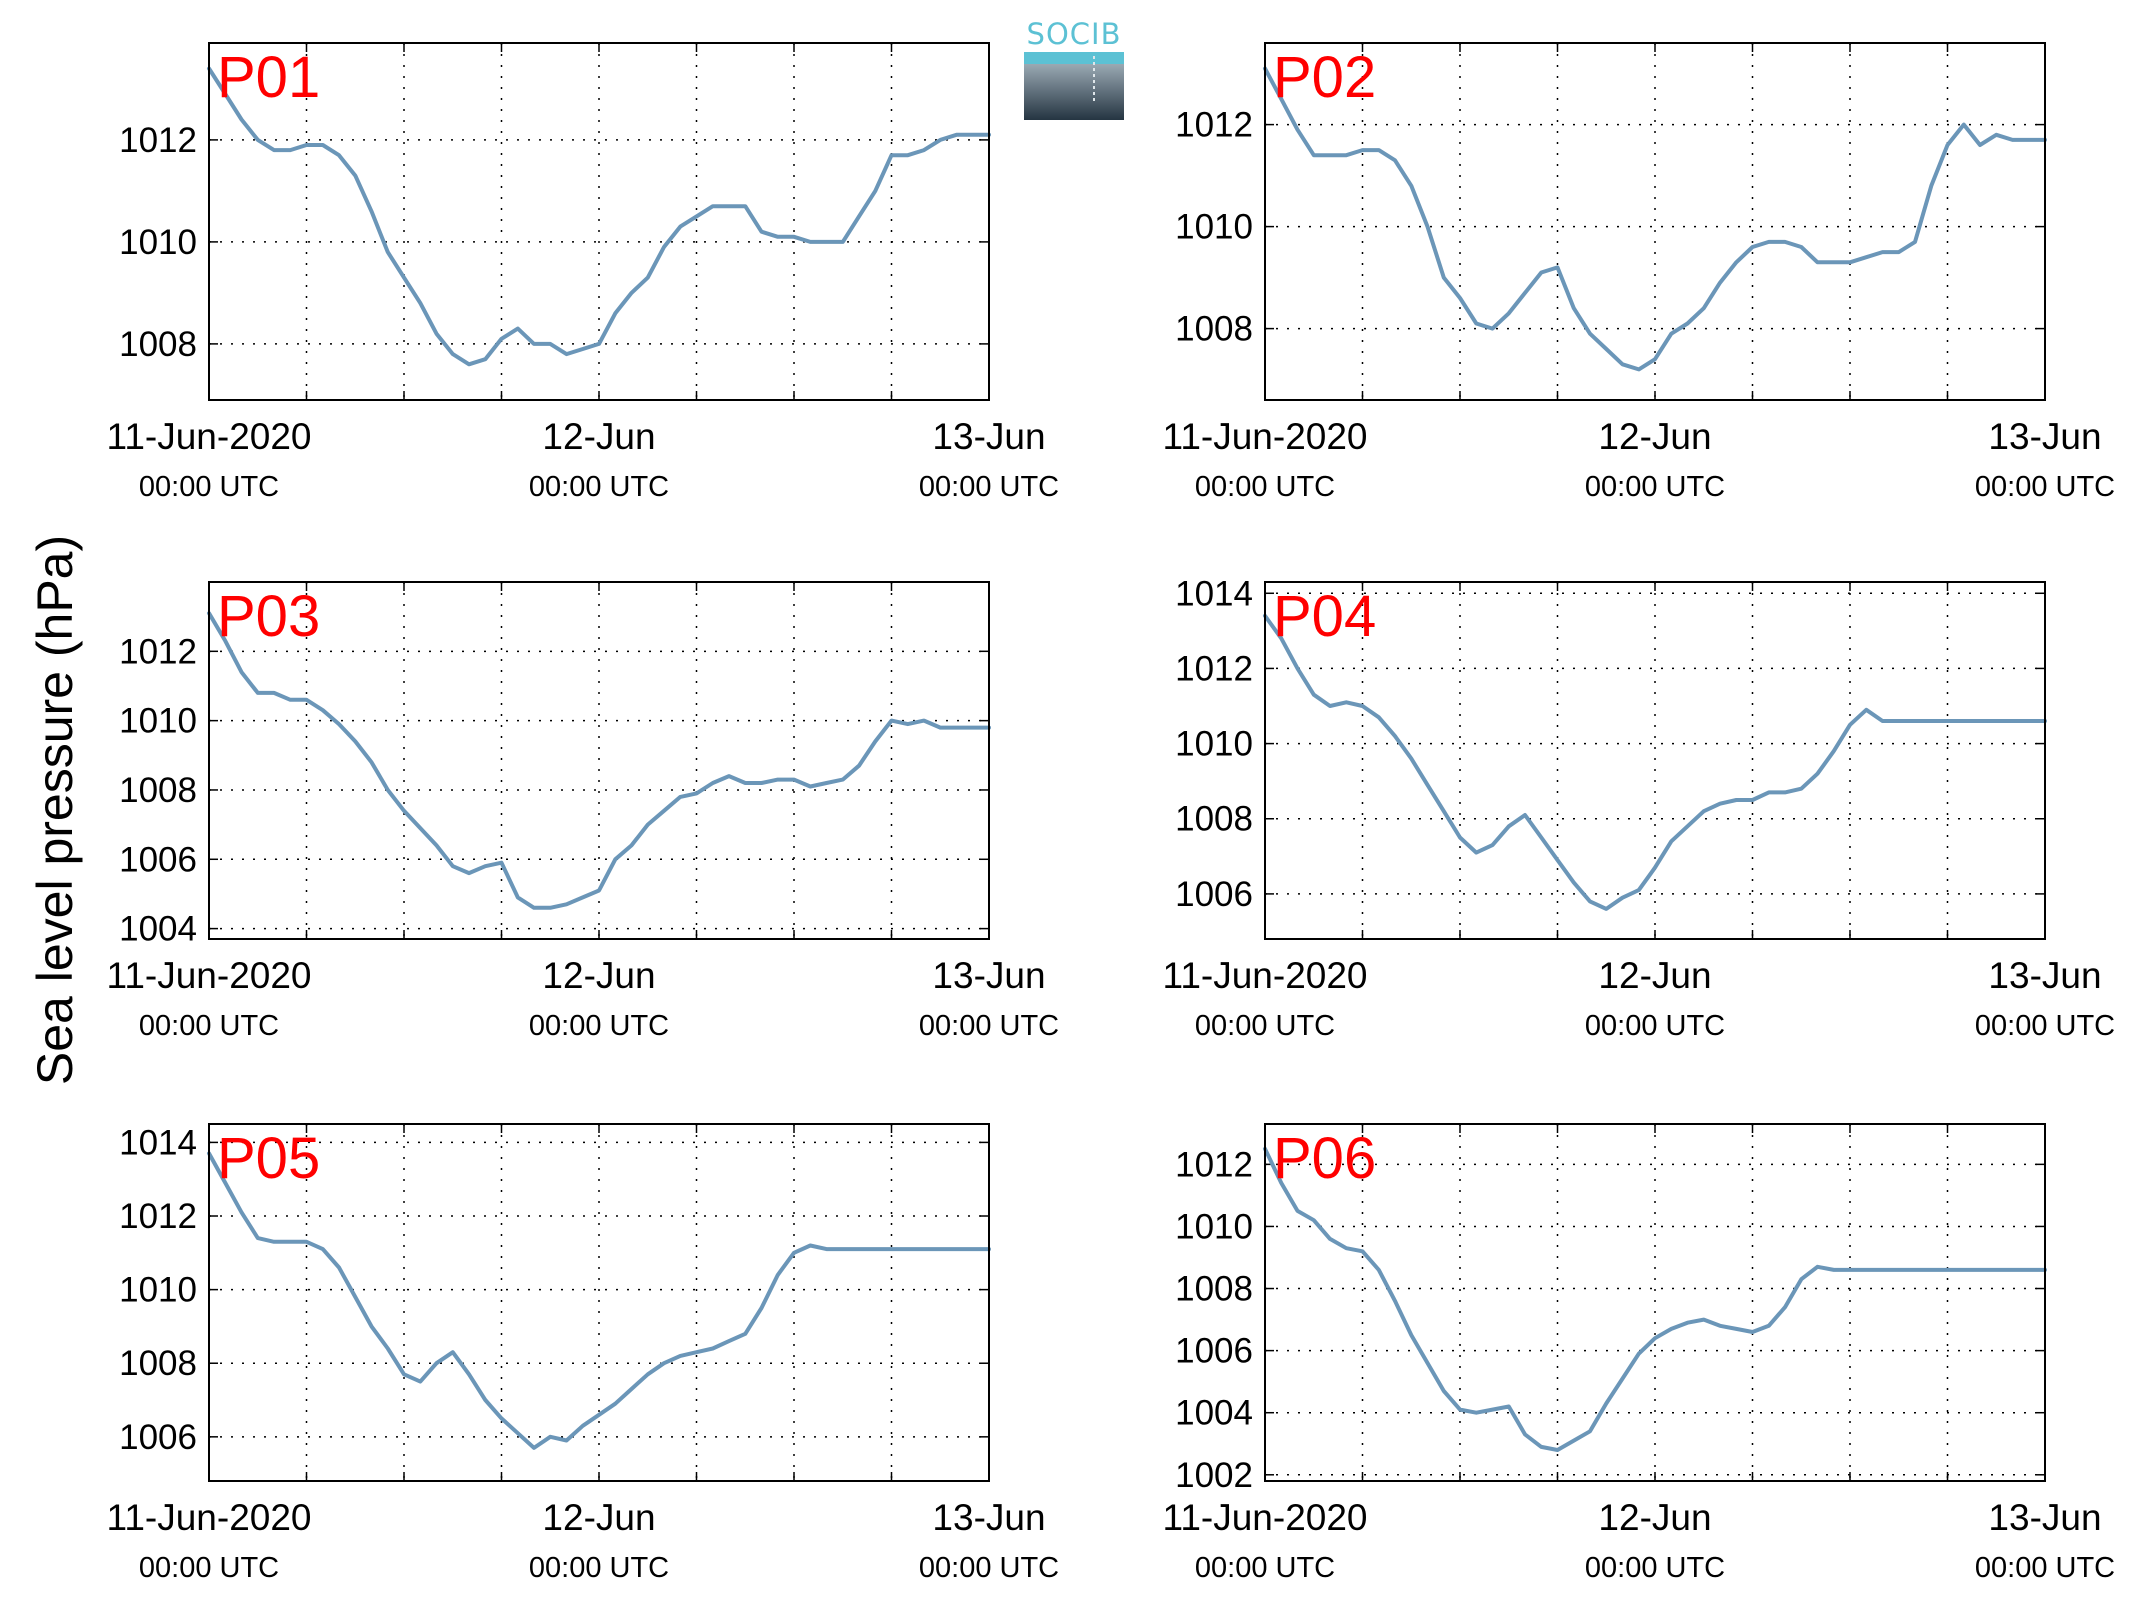 The image size is (2138, 1608). I want to click on panel-label: P05, so click(268, 1158).